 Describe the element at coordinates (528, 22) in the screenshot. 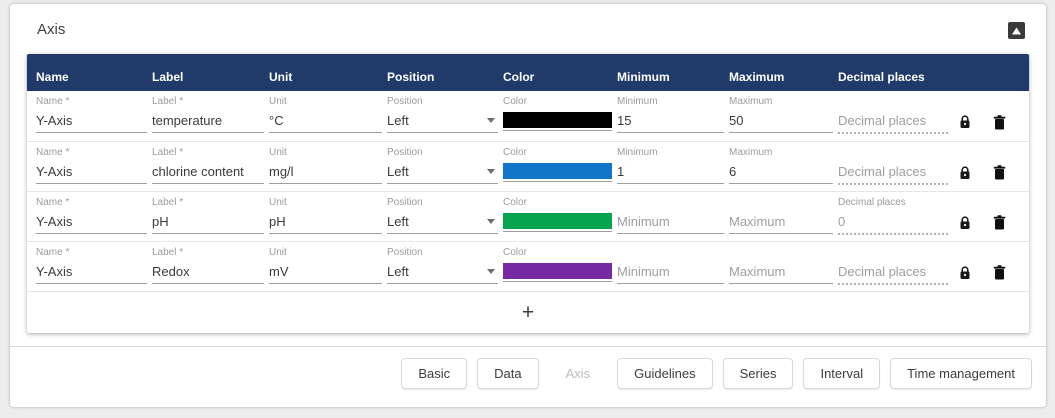

I see `card-header: Axis` at that location.